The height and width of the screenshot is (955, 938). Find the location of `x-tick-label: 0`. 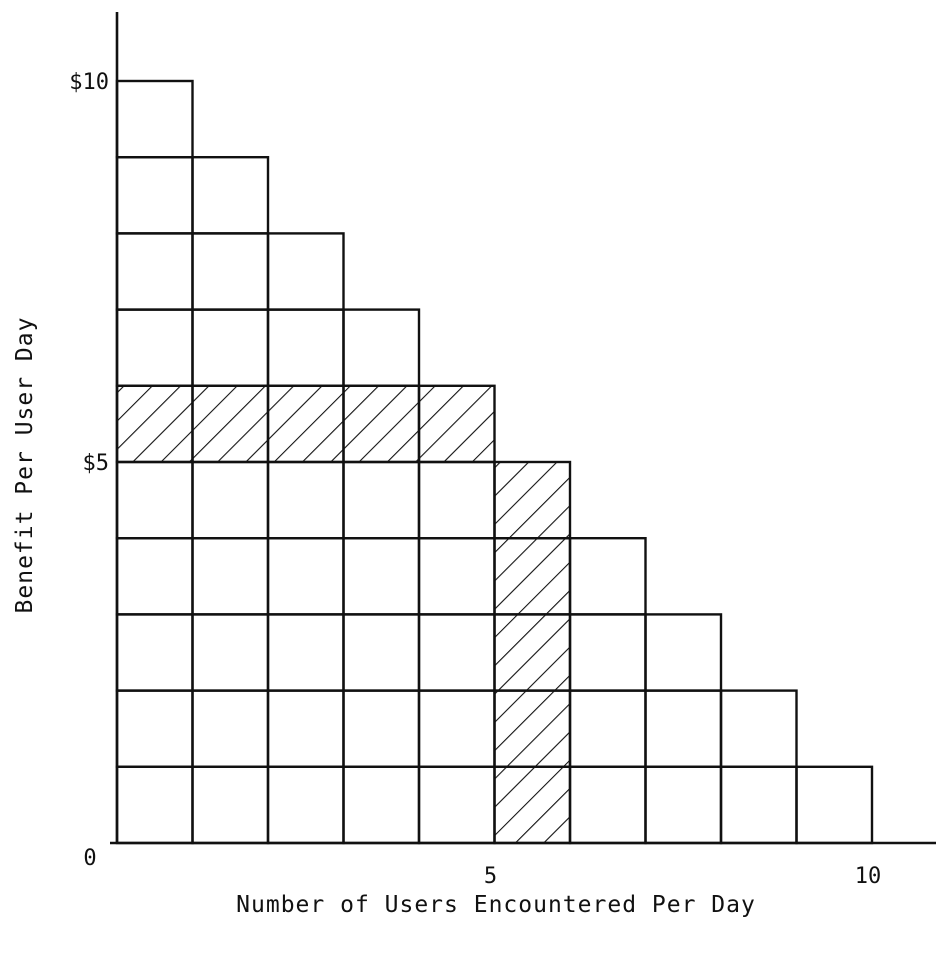

x-tick-label: 0 is located at coordinates (89, 858).